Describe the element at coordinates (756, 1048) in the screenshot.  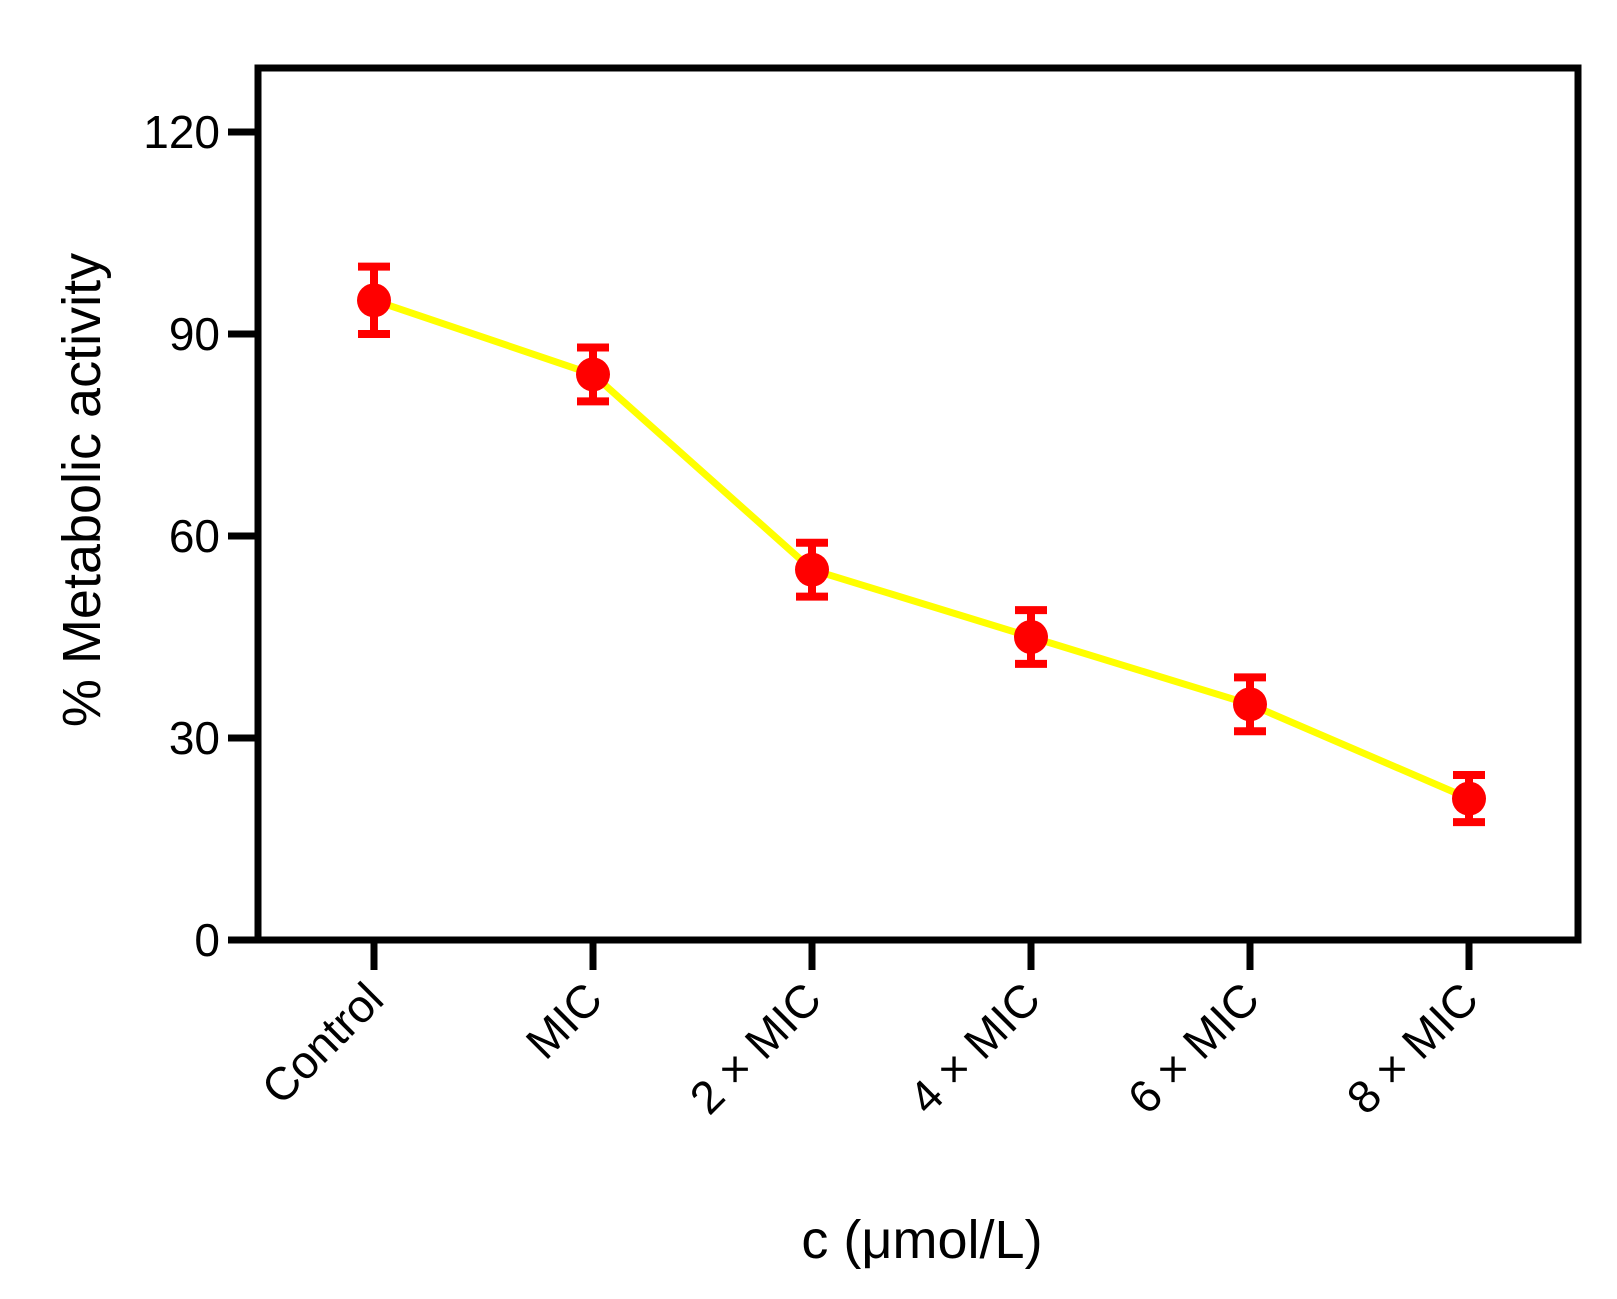
I see `x-category-label: 2 × MIC` at that location.